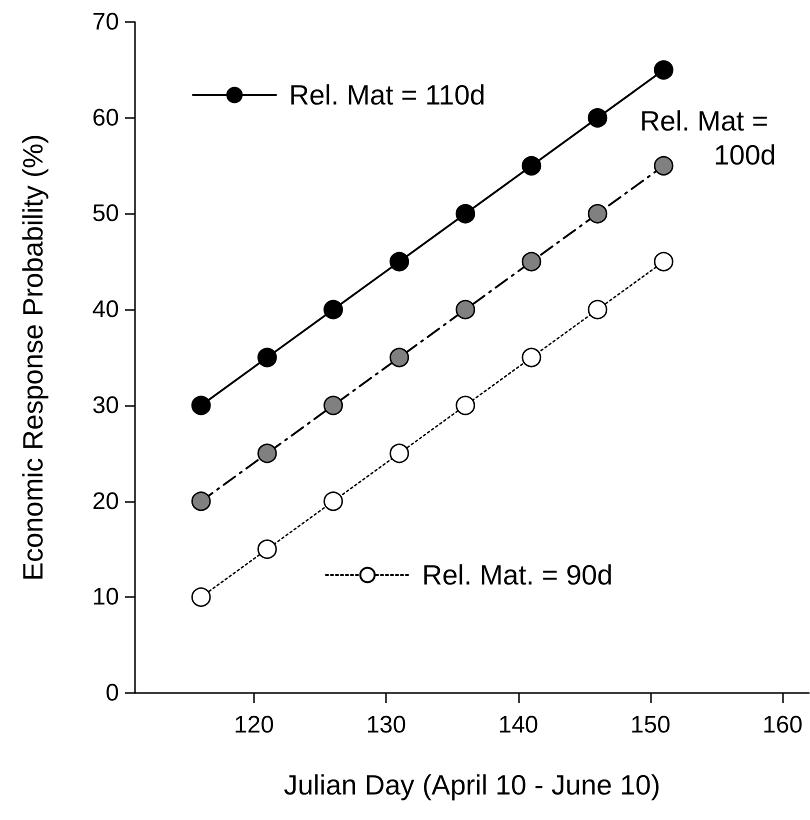 This screenshot has width=810, height=820. What do you see at coordinates (105, 310) in the screenshot?
I see `y-tick-label: 40` at bounding box center [105, 310].